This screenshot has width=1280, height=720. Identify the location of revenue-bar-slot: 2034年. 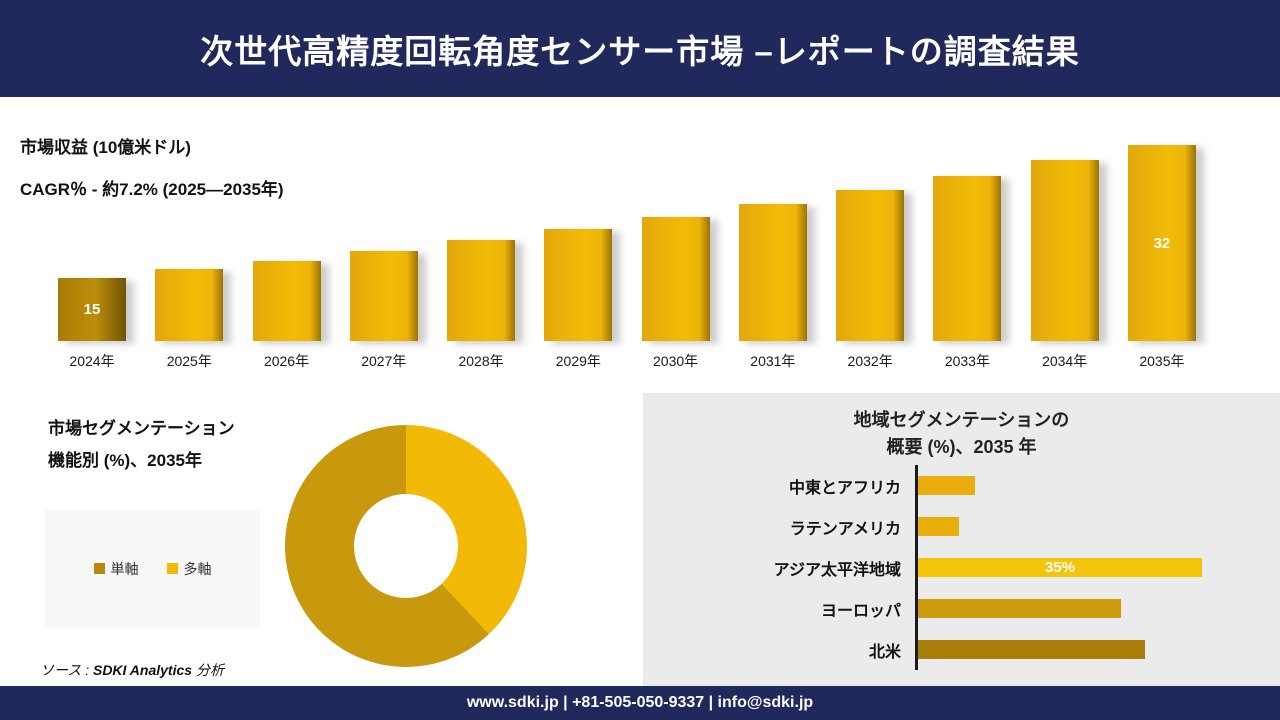
(1064, 264).